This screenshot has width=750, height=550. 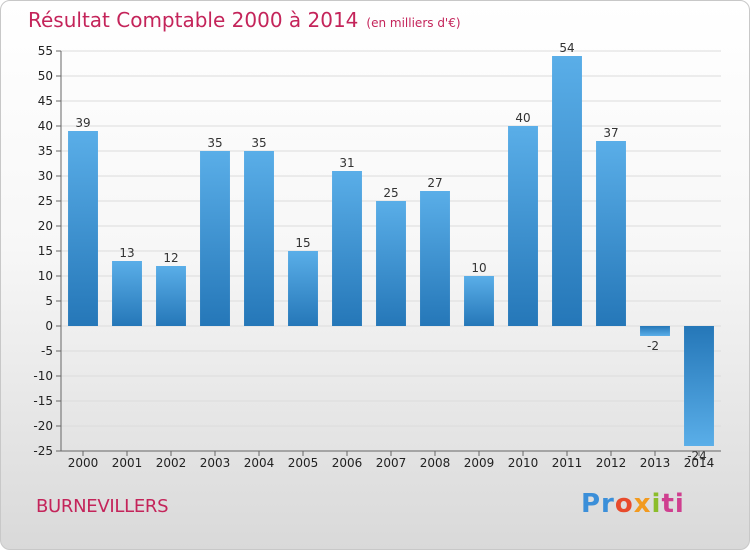 What do you see at coordinates (434, 183) in the screenshot?
I see `data-label: 27` at bounding box center [434, 183].